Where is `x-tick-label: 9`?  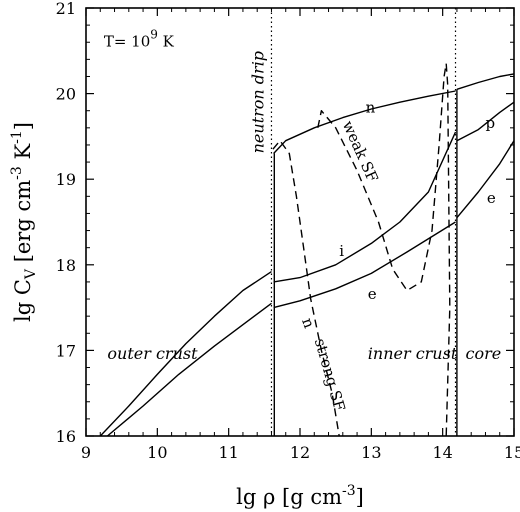 x-tick-label: 9 is located at coordinates (86, 452).